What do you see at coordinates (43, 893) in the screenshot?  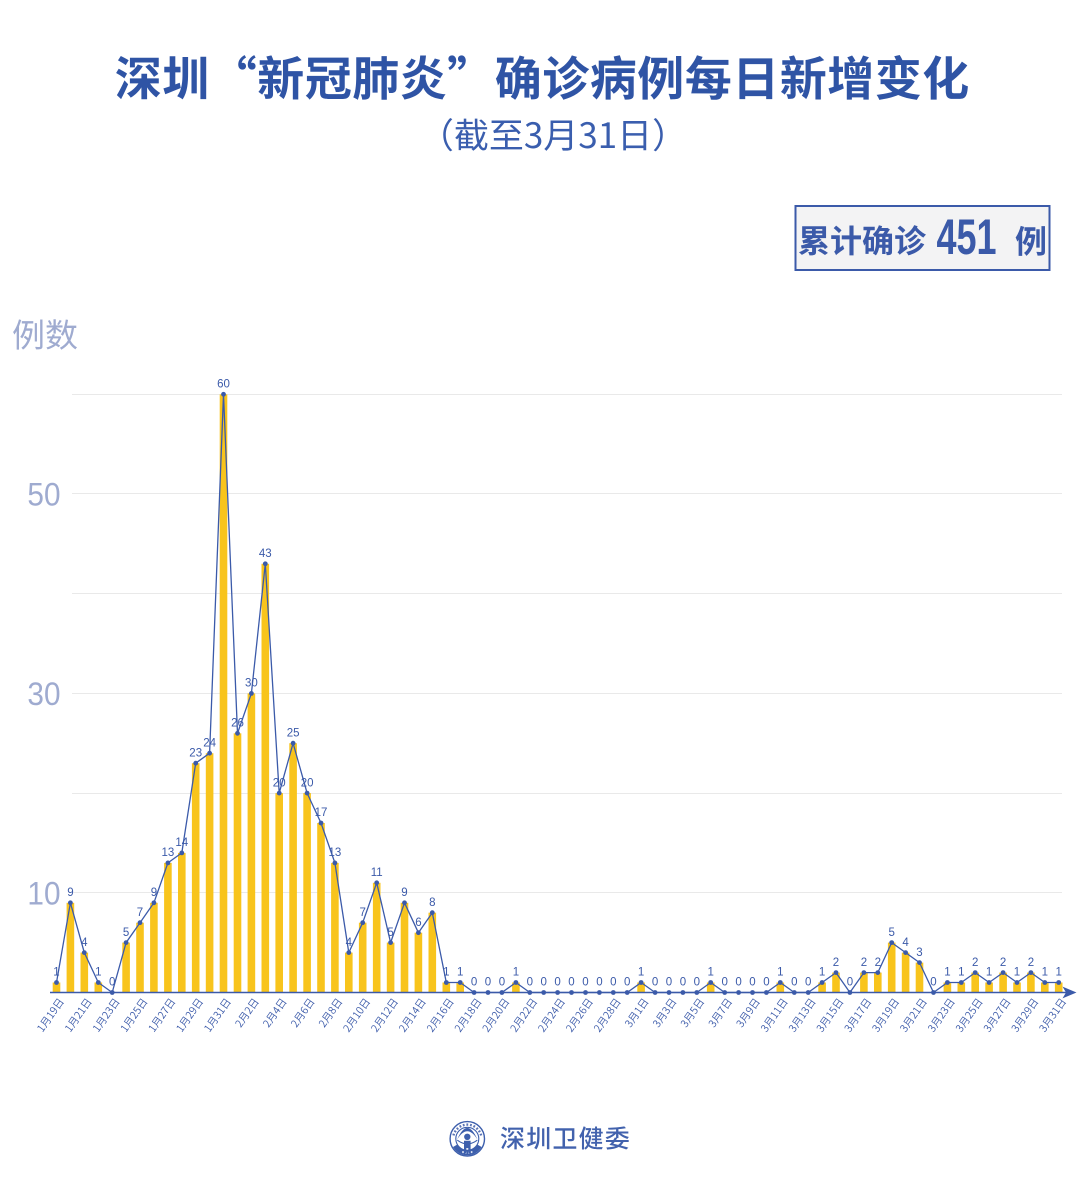 I see `svg-text: 10` at bounding box center [43, 893].